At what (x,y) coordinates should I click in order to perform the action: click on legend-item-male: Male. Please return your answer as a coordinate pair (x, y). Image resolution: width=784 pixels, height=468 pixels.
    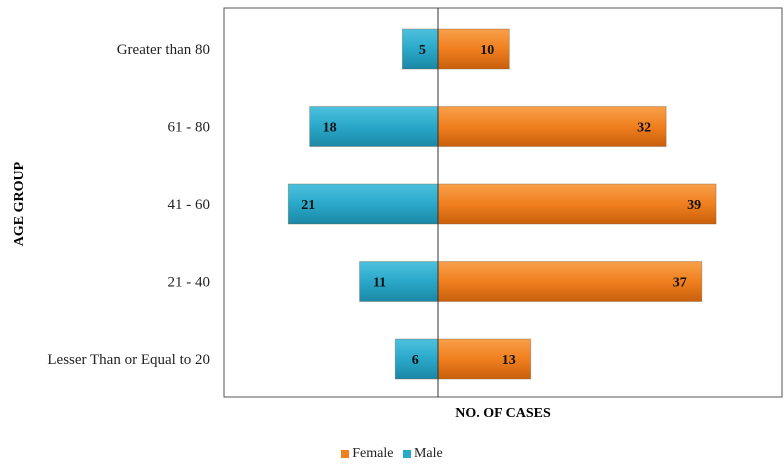
    Looking at the image, I should click on (422, 454).